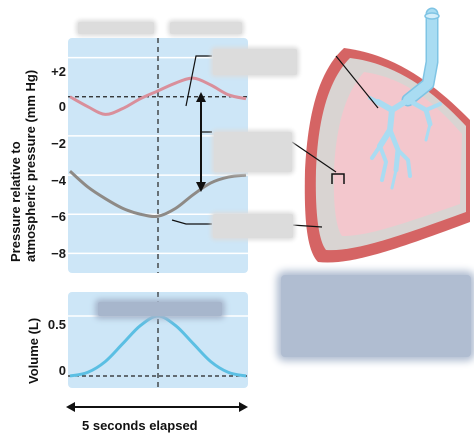 The width and height of the screenshot is (474, 440). I want to click on header-label-left, so click(116, 28).